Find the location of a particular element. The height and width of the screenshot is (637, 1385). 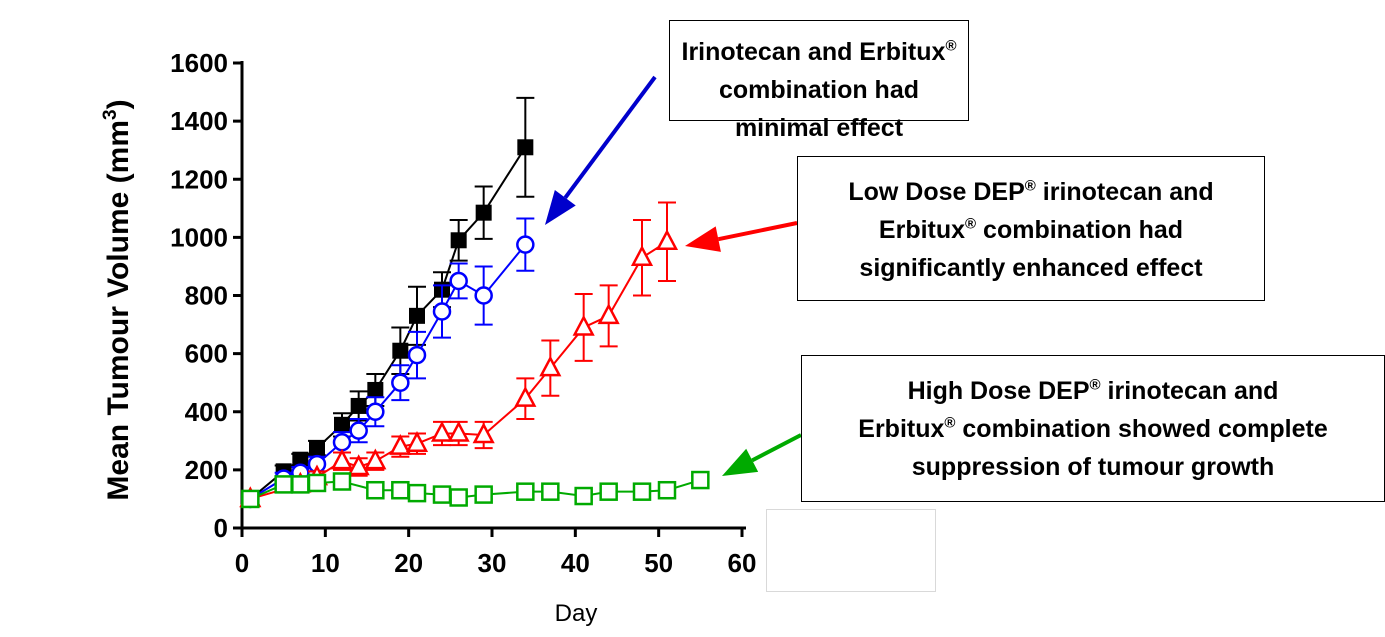

x-tick-label: 30 is located at coordinates (492, 563).